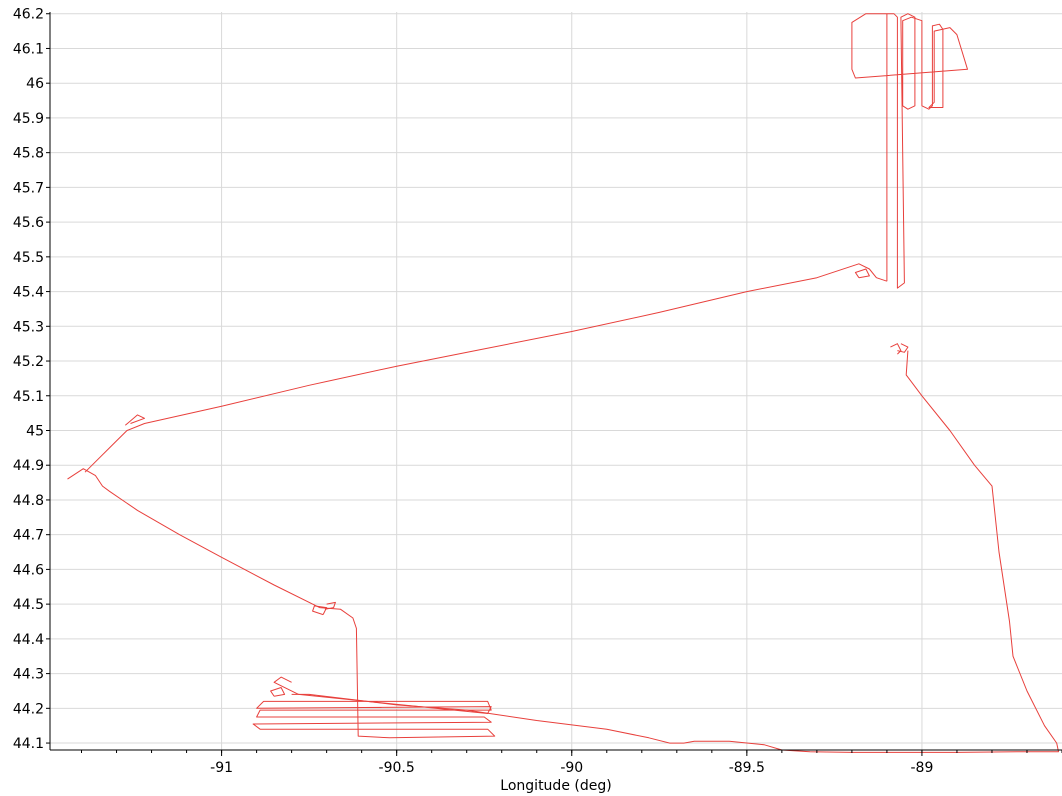 This screenshot has width=1062, height=796. I want to click on y-tick-label: 44.8, so click(28, 501).